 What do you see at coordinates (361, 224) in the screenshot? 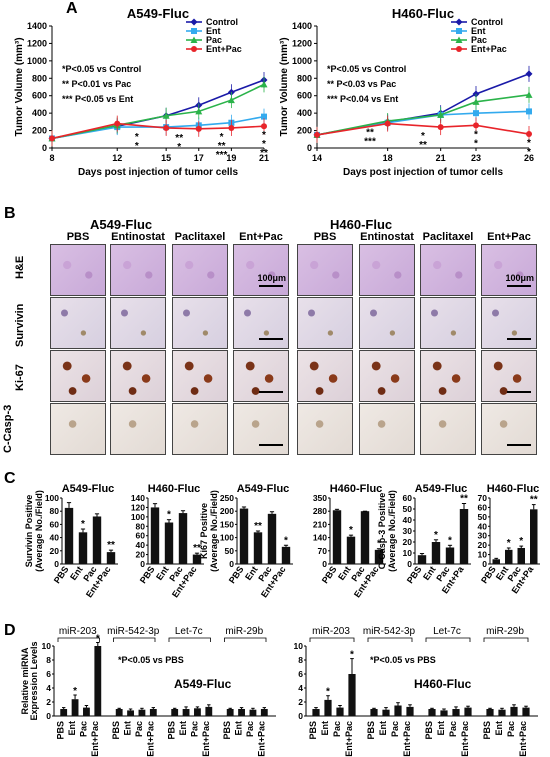
I see `micrograph-group-title: H460-Fluc` at bounding box center [361, 224].